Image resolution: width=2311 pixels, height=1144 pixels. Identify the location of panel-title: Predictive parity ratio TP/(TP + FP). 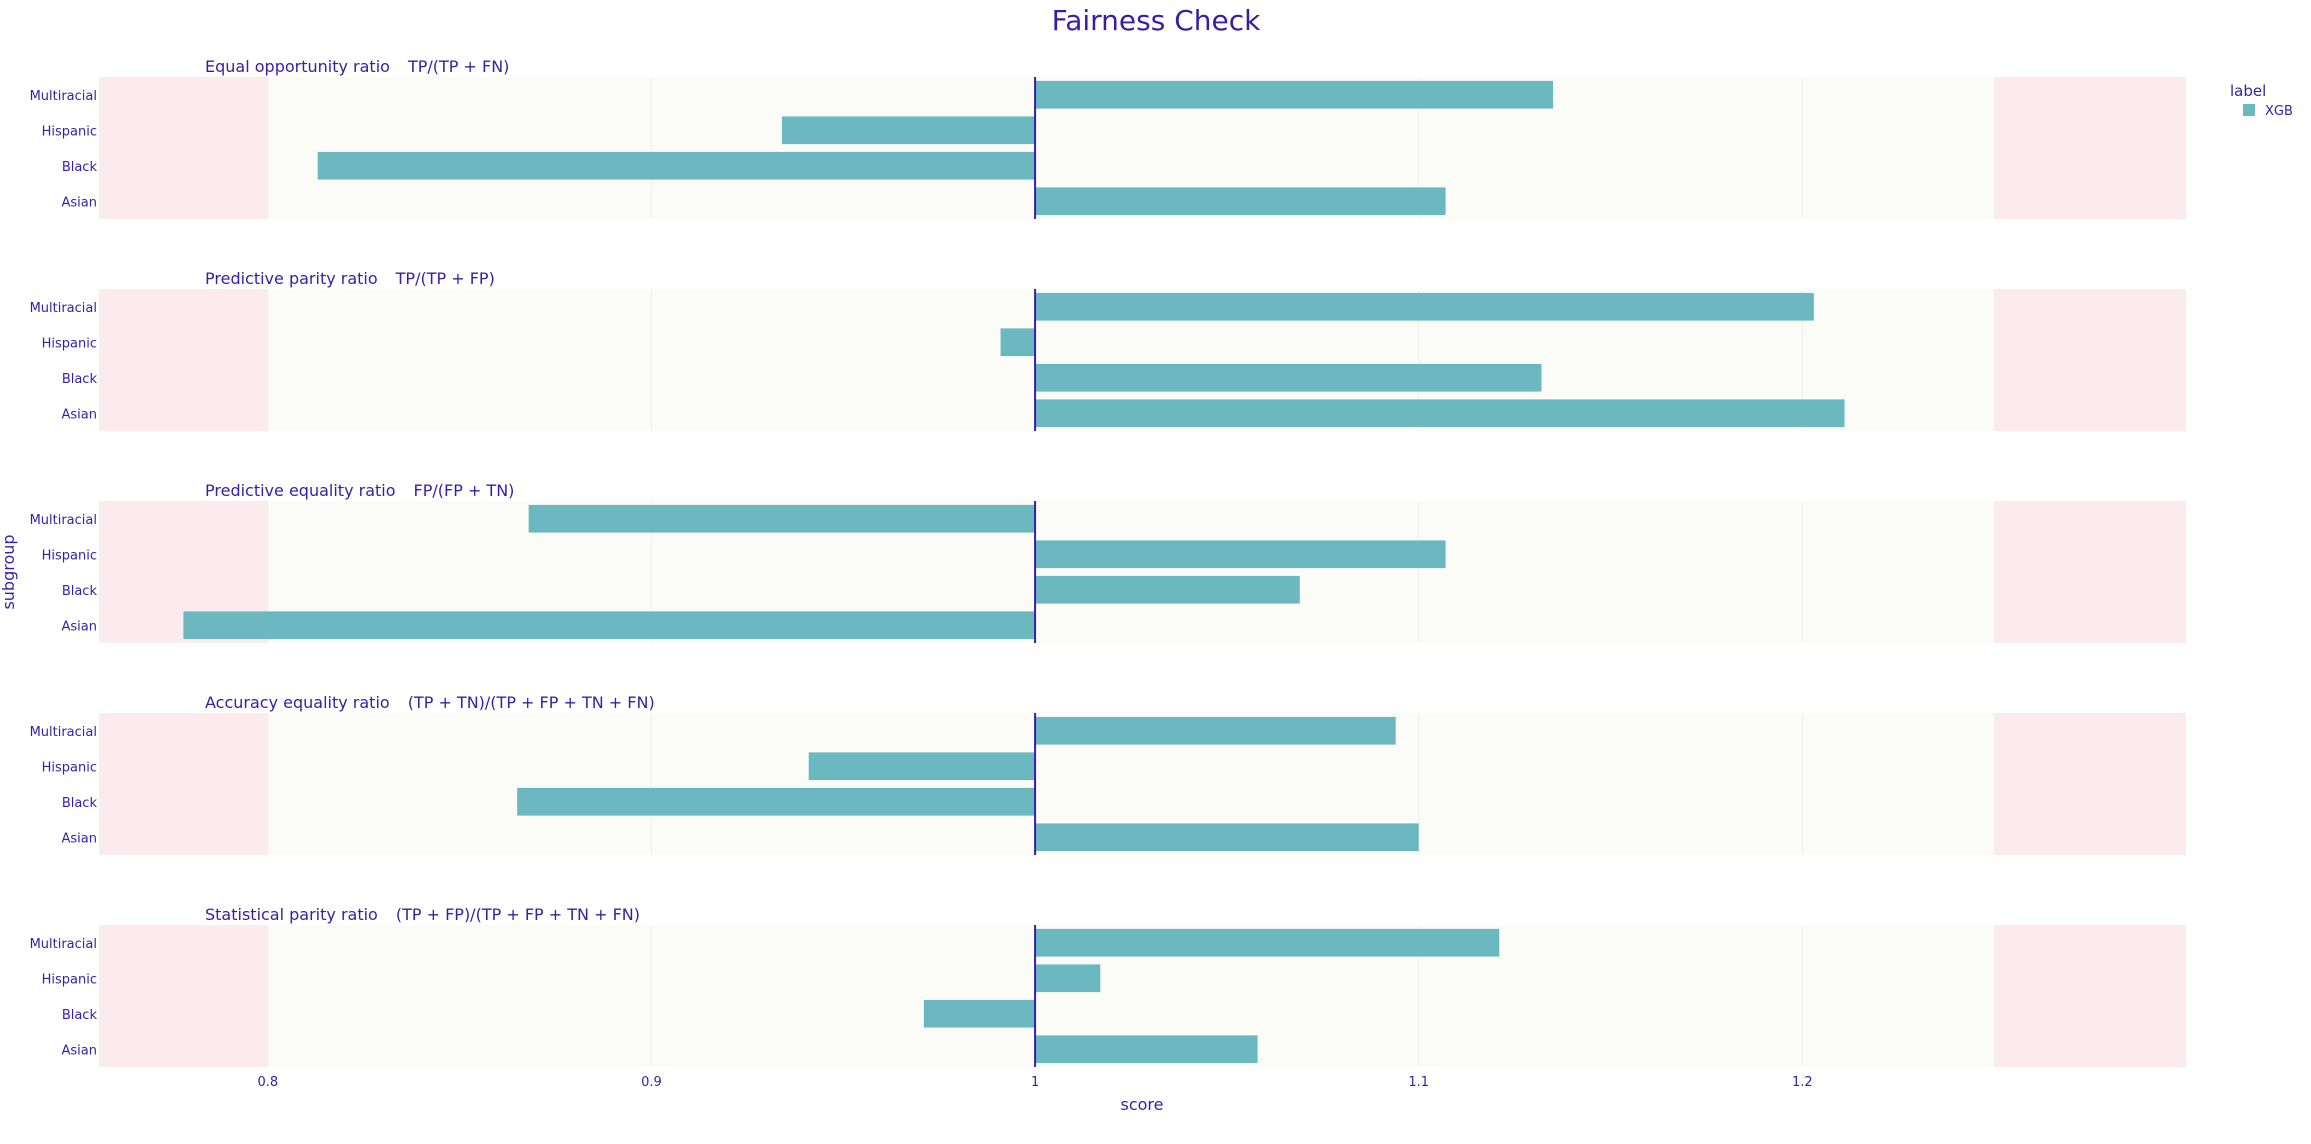
(350, 278).